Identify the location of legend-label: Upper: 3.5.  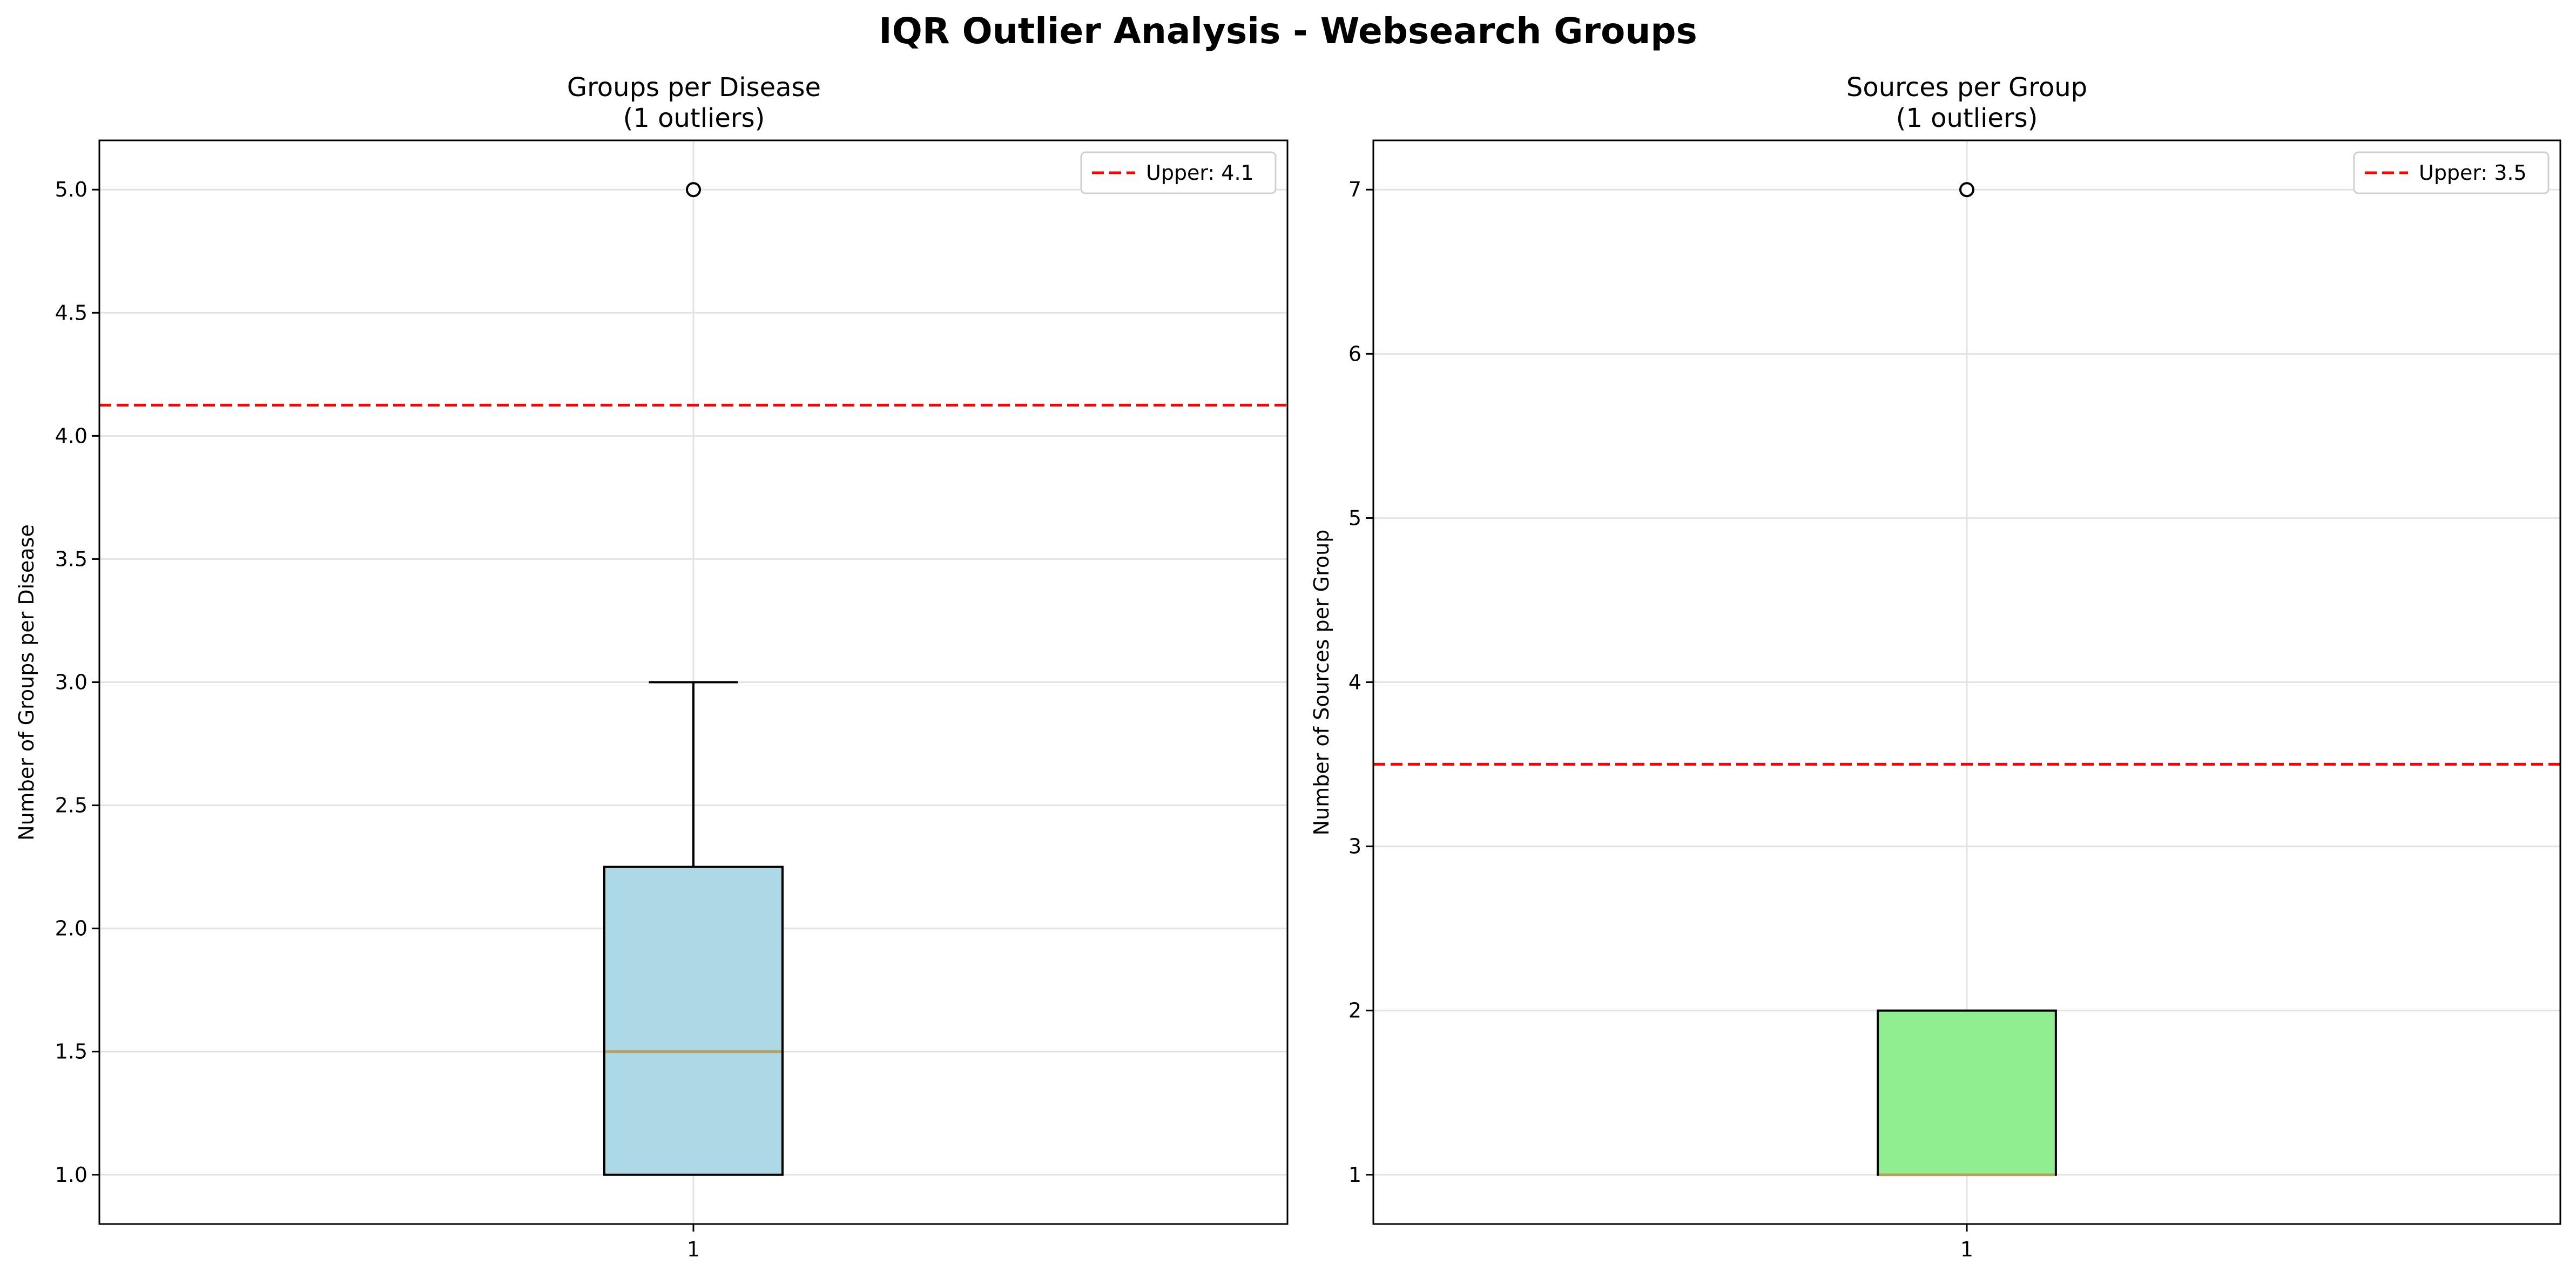
(2473, 173).